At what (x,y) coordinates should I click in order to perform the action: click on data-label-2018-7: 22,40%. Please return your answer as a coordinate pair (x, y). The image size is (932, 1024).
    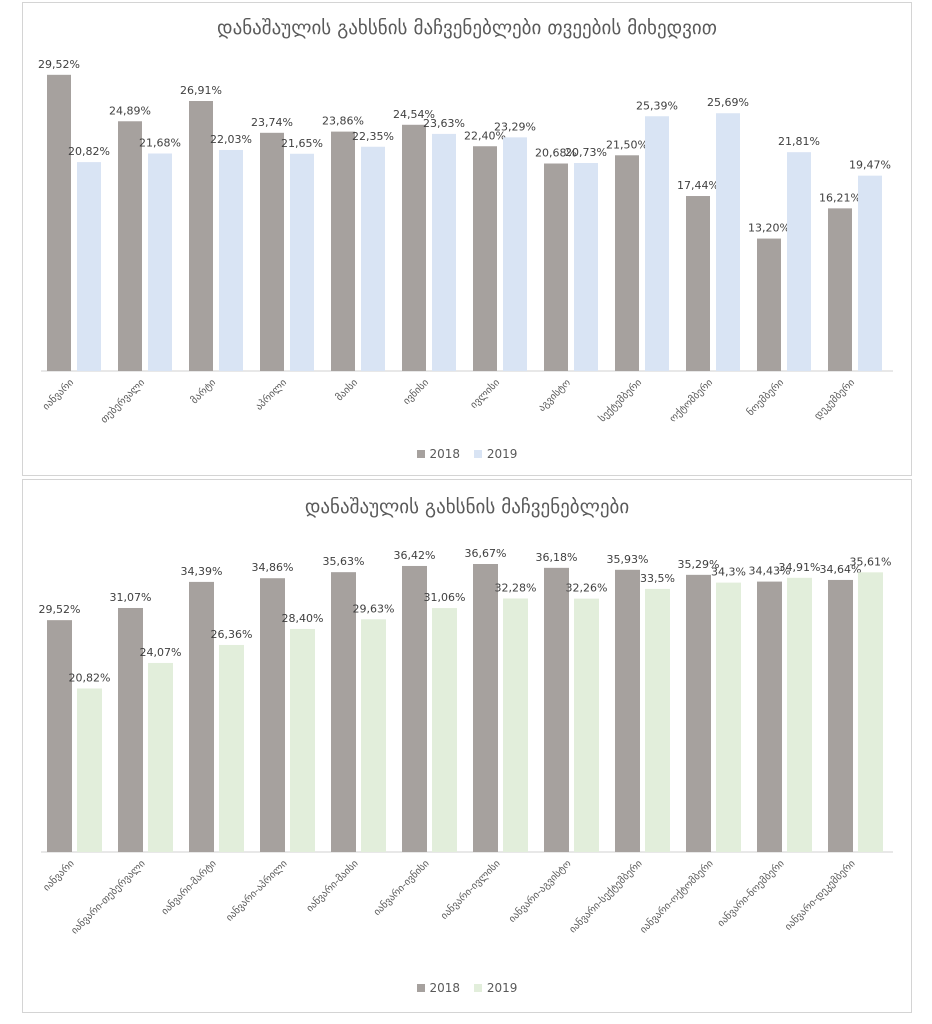
    Looking at the image, I should click on (485, 135).